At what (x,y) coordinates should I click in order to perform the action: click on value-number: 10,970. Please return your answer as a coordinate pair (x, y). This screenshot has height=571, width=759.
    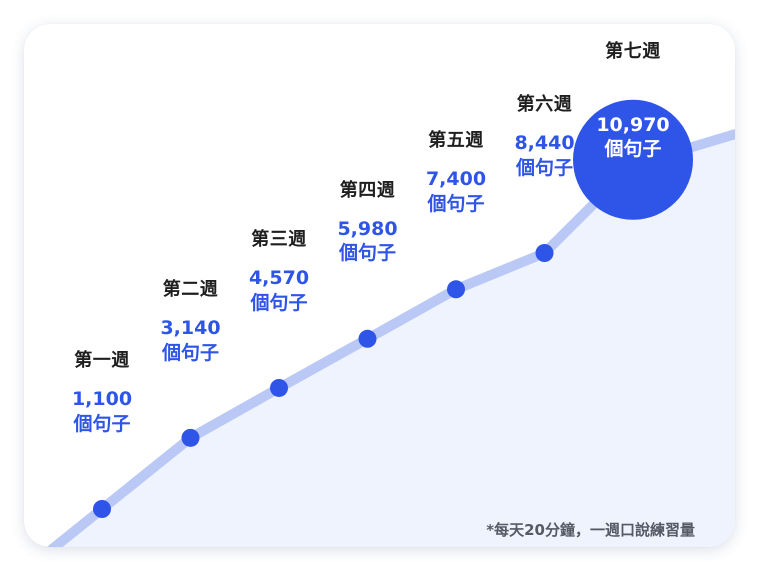
    Looking at the image, I should click on (633, 124).